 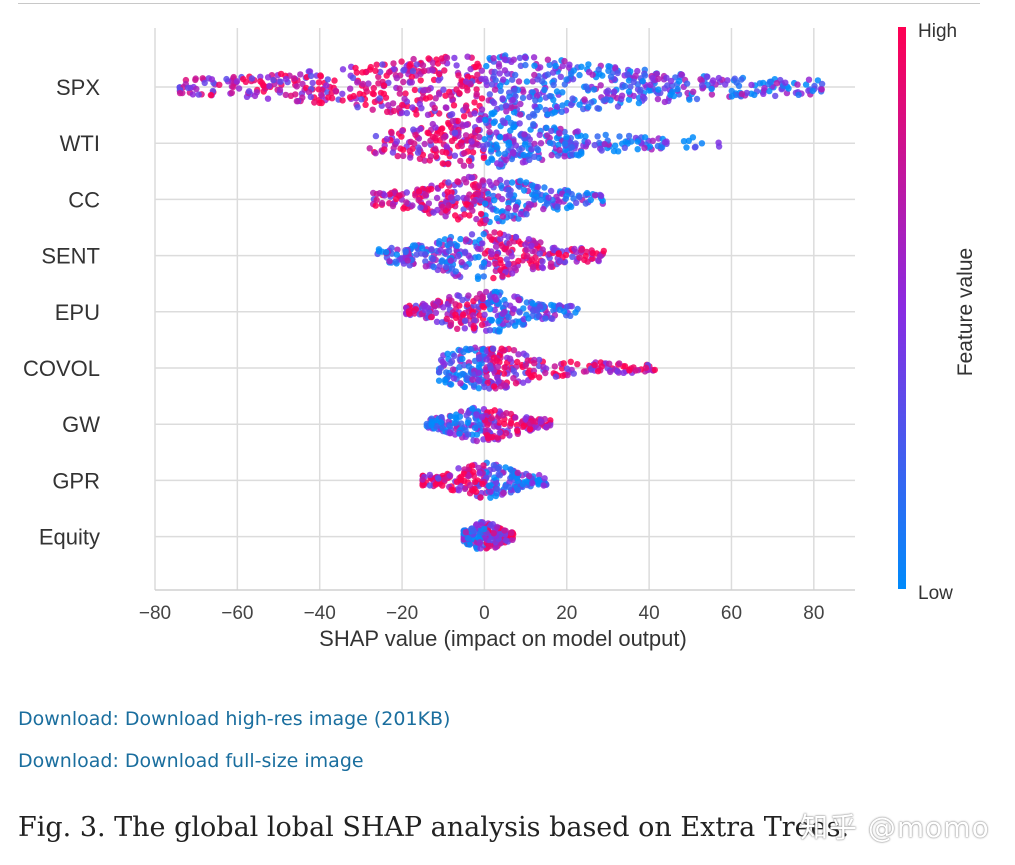 I want to click on x-tick-label: −40, so click(x=320, y=613).